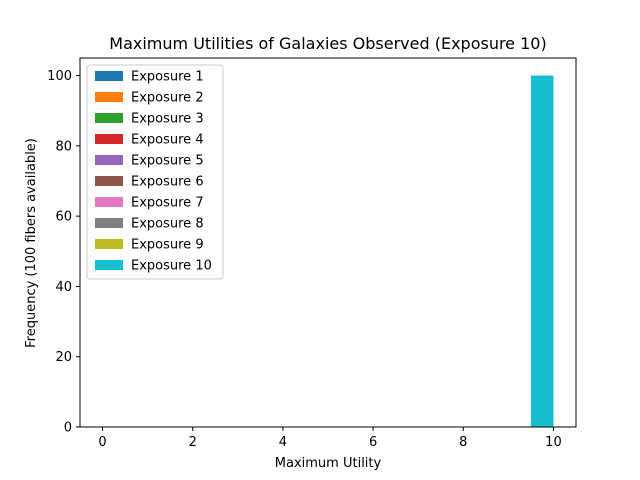 The width and height of the screenshot is (640, 480). Describe the element at coordinates (328, 463) in the screenshot. I see `x-axis-label: Maximum Utility` at that location.